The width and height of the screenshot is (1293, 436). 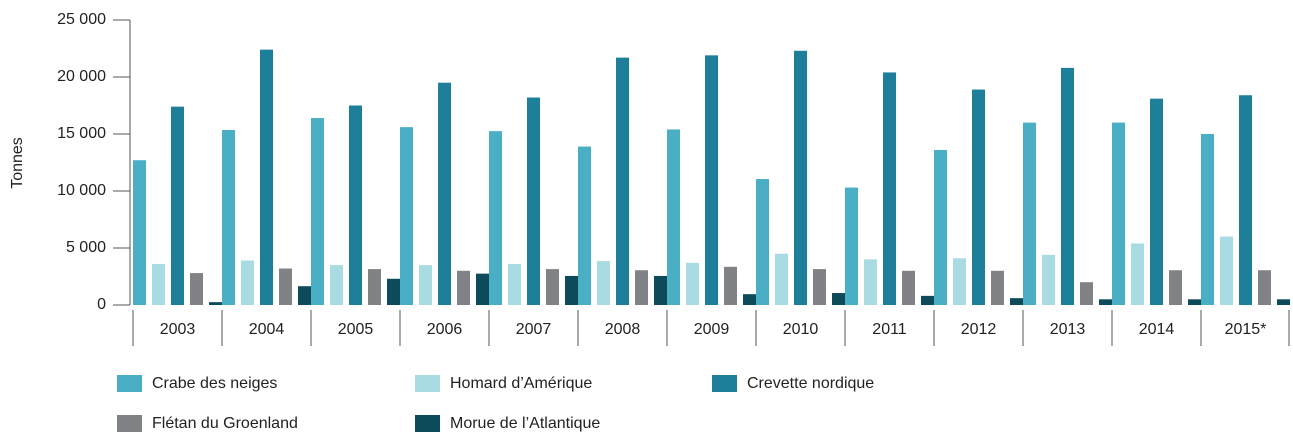 What do you see at coordinates (86, 247) in the screenshot?
I see `y-tick-label: 5 000` at bounding box center [86, 247].